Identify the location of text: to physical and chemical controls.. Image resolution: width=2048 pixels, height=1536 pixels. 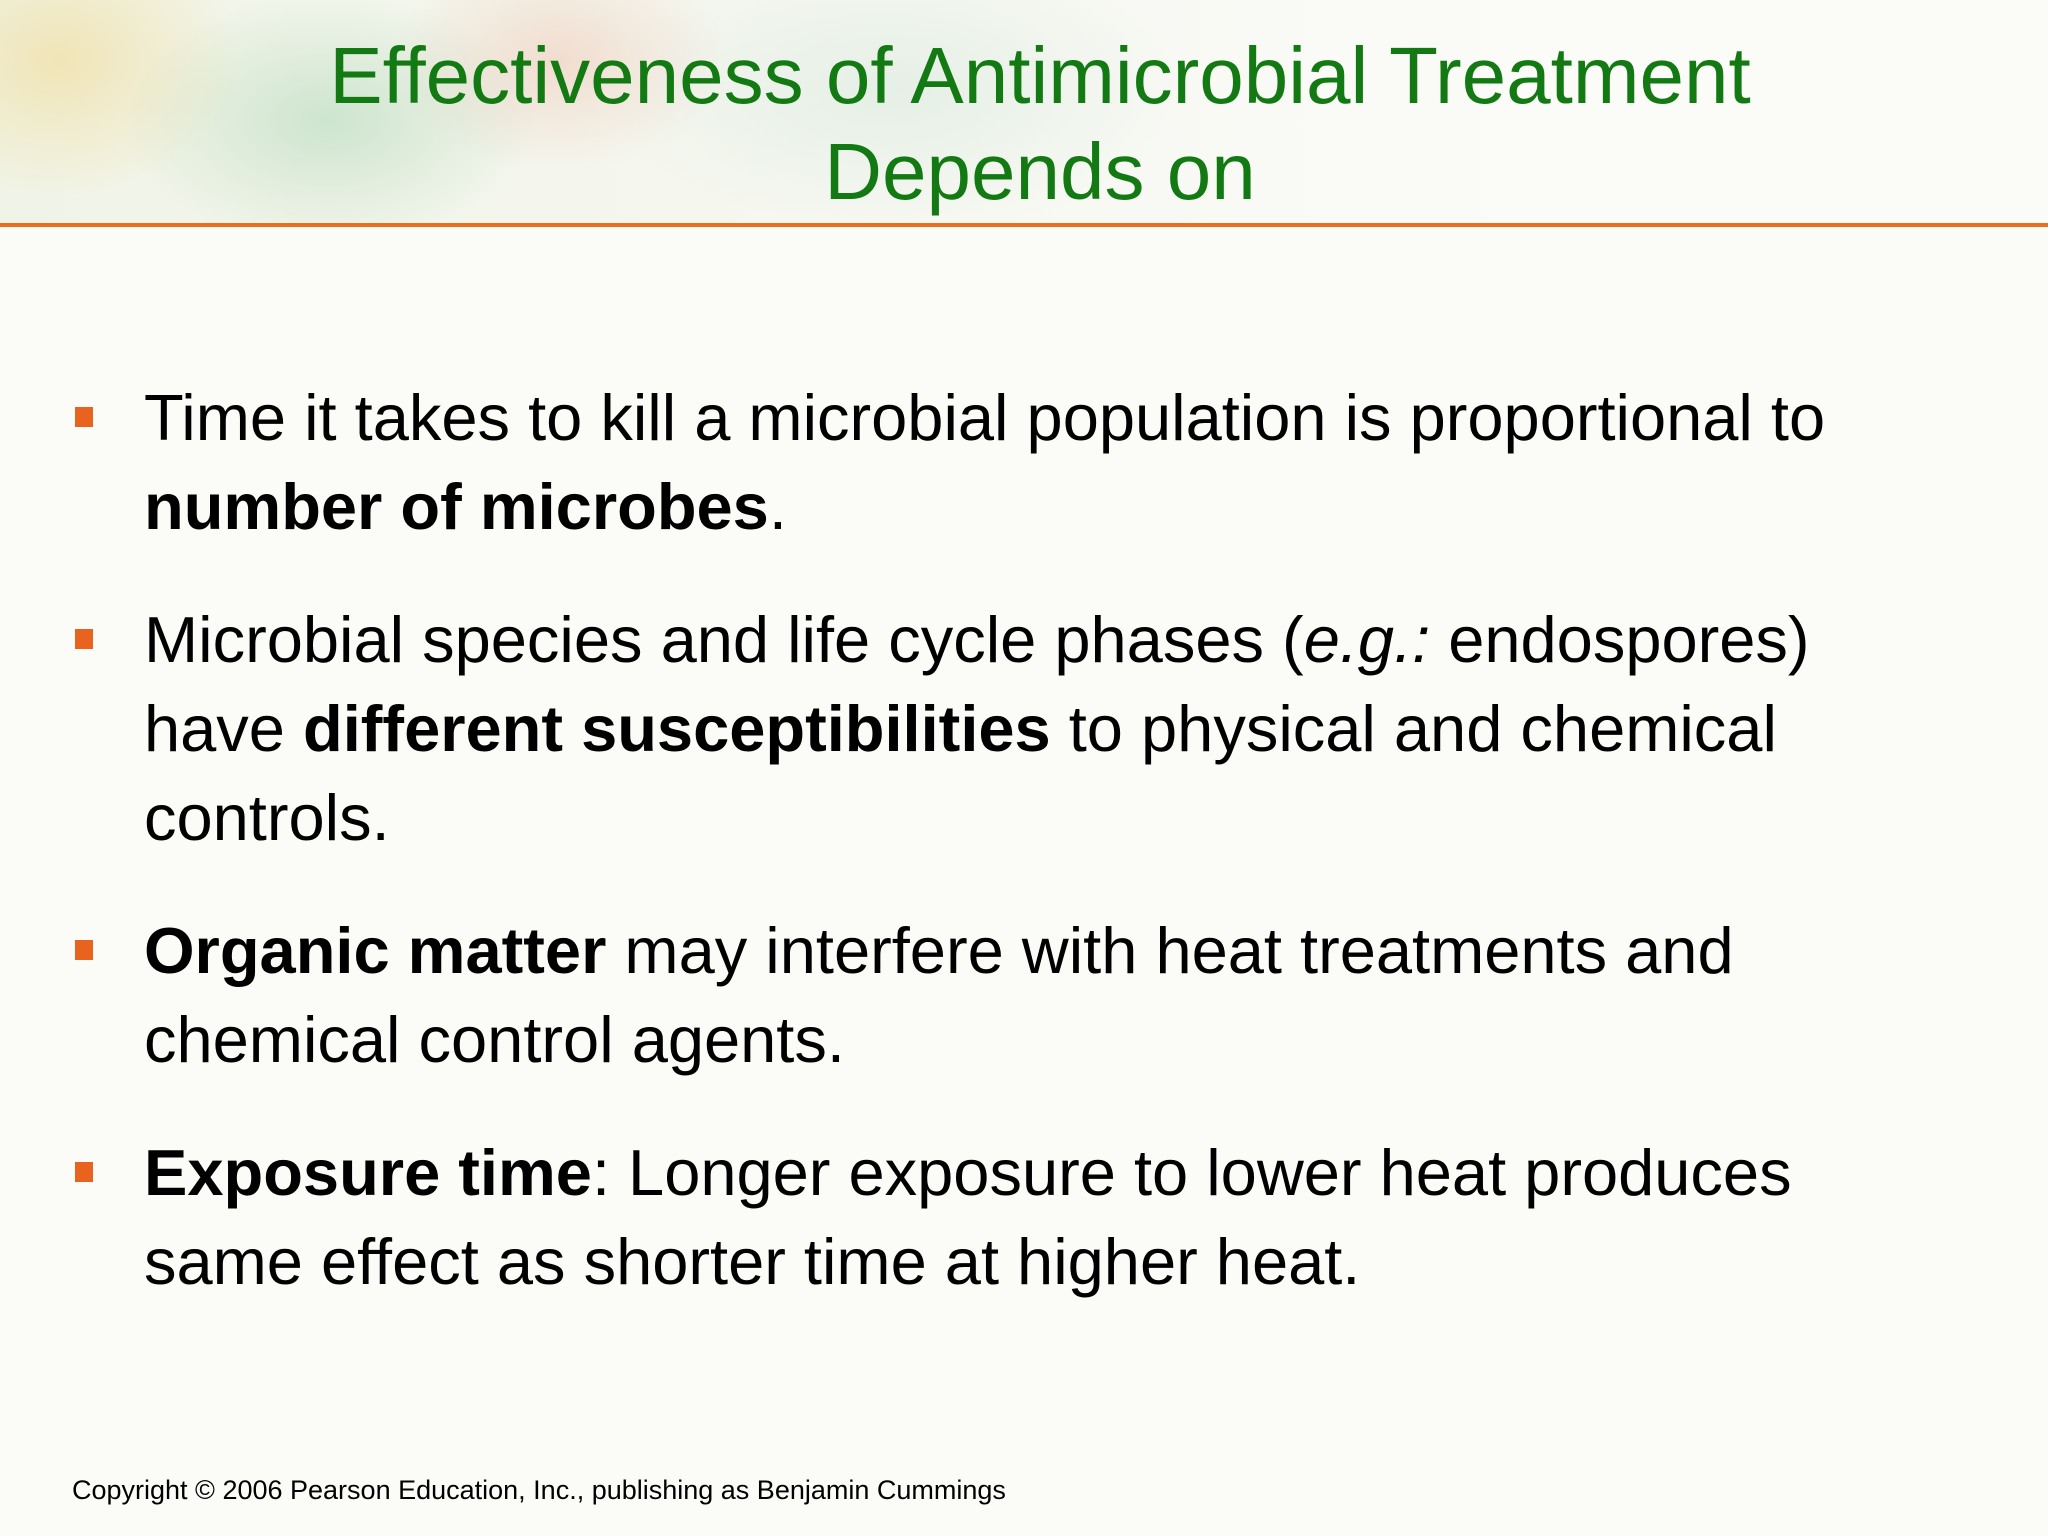
(960, 773).